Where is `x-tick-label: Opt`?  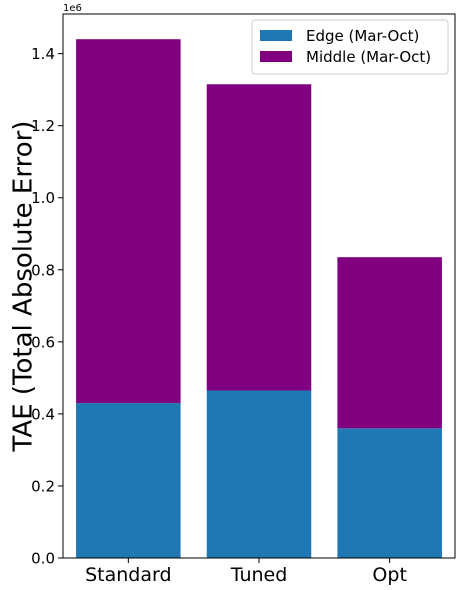
x-tick-label: Opt is located at coordinates (389, 575).